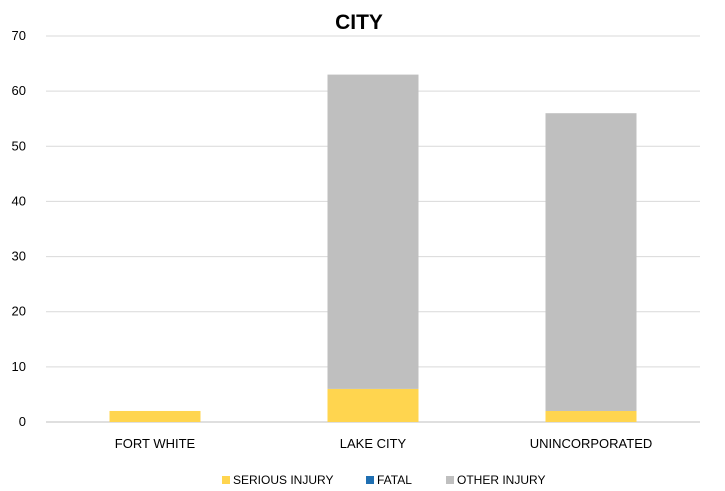 This screenshot has height=491, width=725. Describe the element at coordinates (19, 145) in the screenshot. I see `y-tick-label: 50` at that location.